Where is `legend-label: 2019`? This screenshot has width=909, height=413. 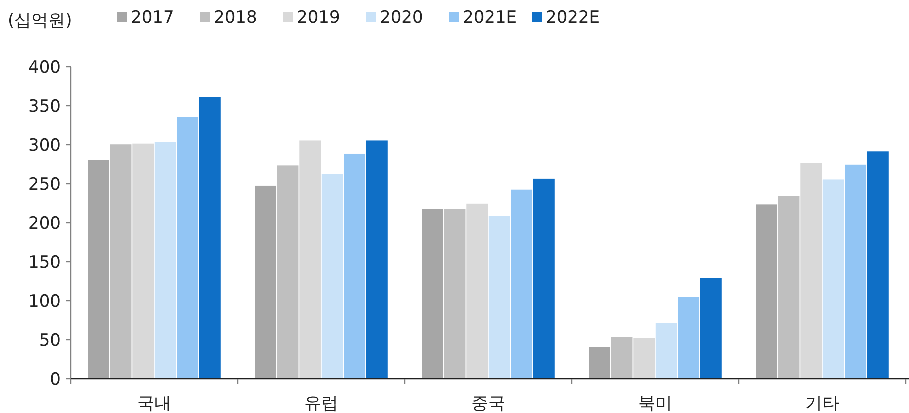 legend-label: 2019 is located at coordinates (318, 18).